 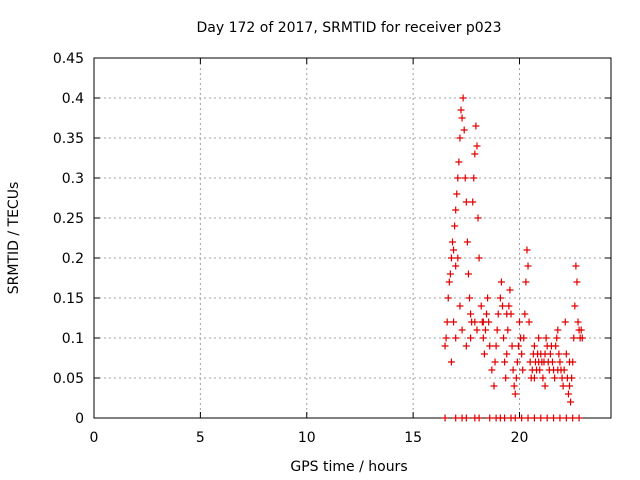 What do you see at coordinates (68, 299) in the screenshot?
I see `y-tick-label: 0.15` at bounding box center [68, 299].